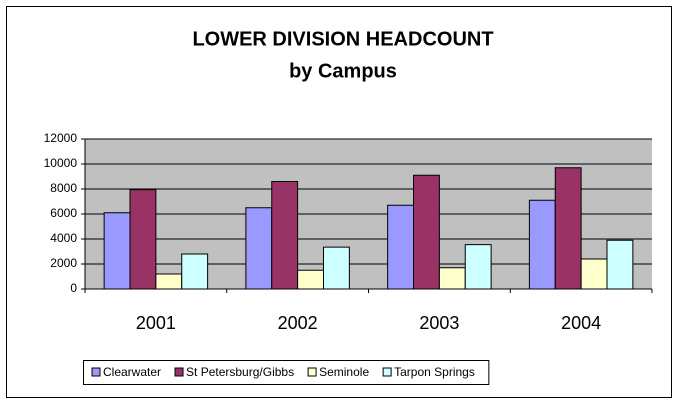 The width and height of the screenshot is (679, 405). What do you see at coordinates (344, 372) in the screenshot?
I see `legend-label: Seminole` at bounding box center [344, 372].